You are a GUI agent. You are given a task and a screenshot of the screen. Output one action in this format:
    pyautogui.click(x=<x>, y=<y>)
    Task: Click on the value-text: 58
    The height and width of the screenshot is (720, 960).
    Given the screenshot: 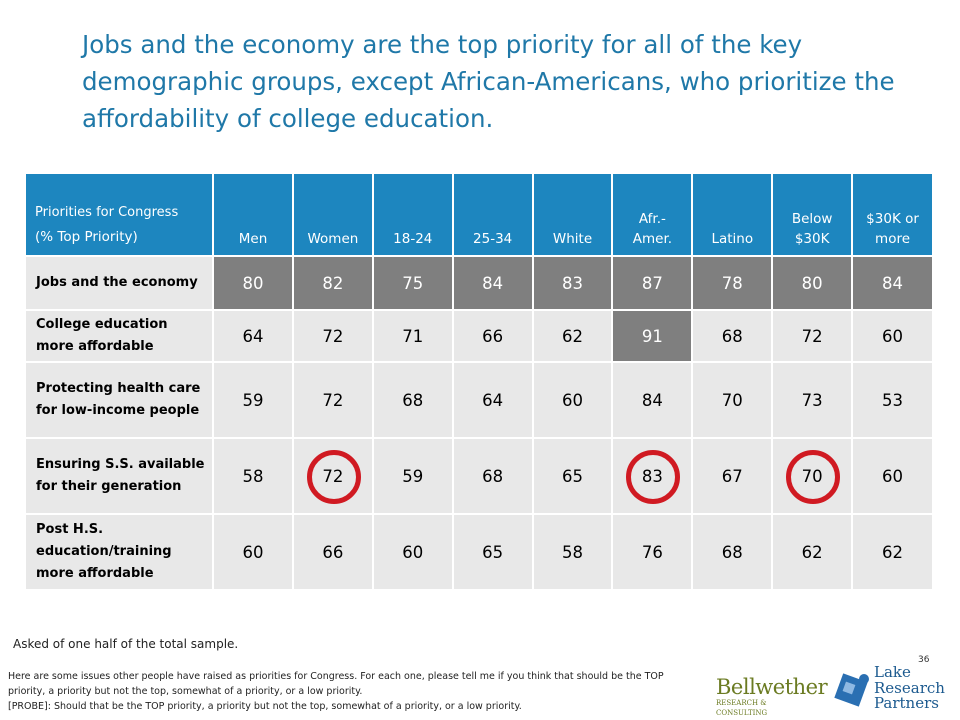 What is the action you would take?
    pyautogui.click(x=573, y=552)
    